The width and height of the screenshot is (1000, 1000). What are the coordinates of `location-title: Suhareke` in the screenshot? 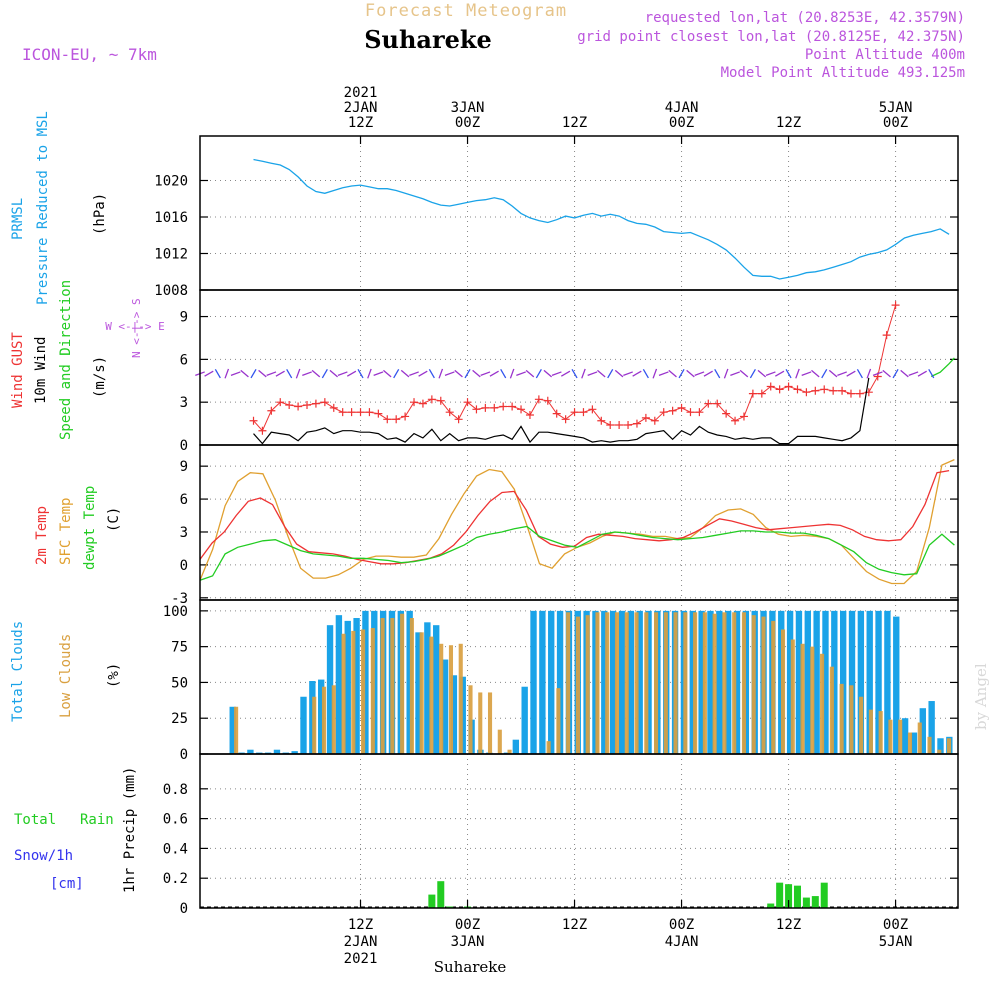 It's located at (428, 39).